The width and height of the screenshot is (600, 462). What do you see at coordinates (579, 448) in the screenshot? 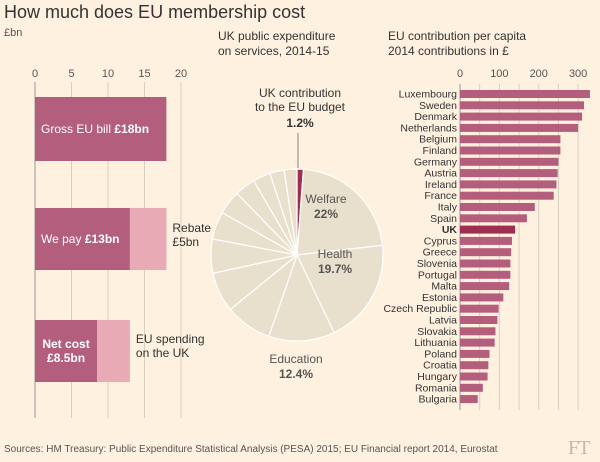
I see `ft-logo: FT` at bounding box center [579, 448].